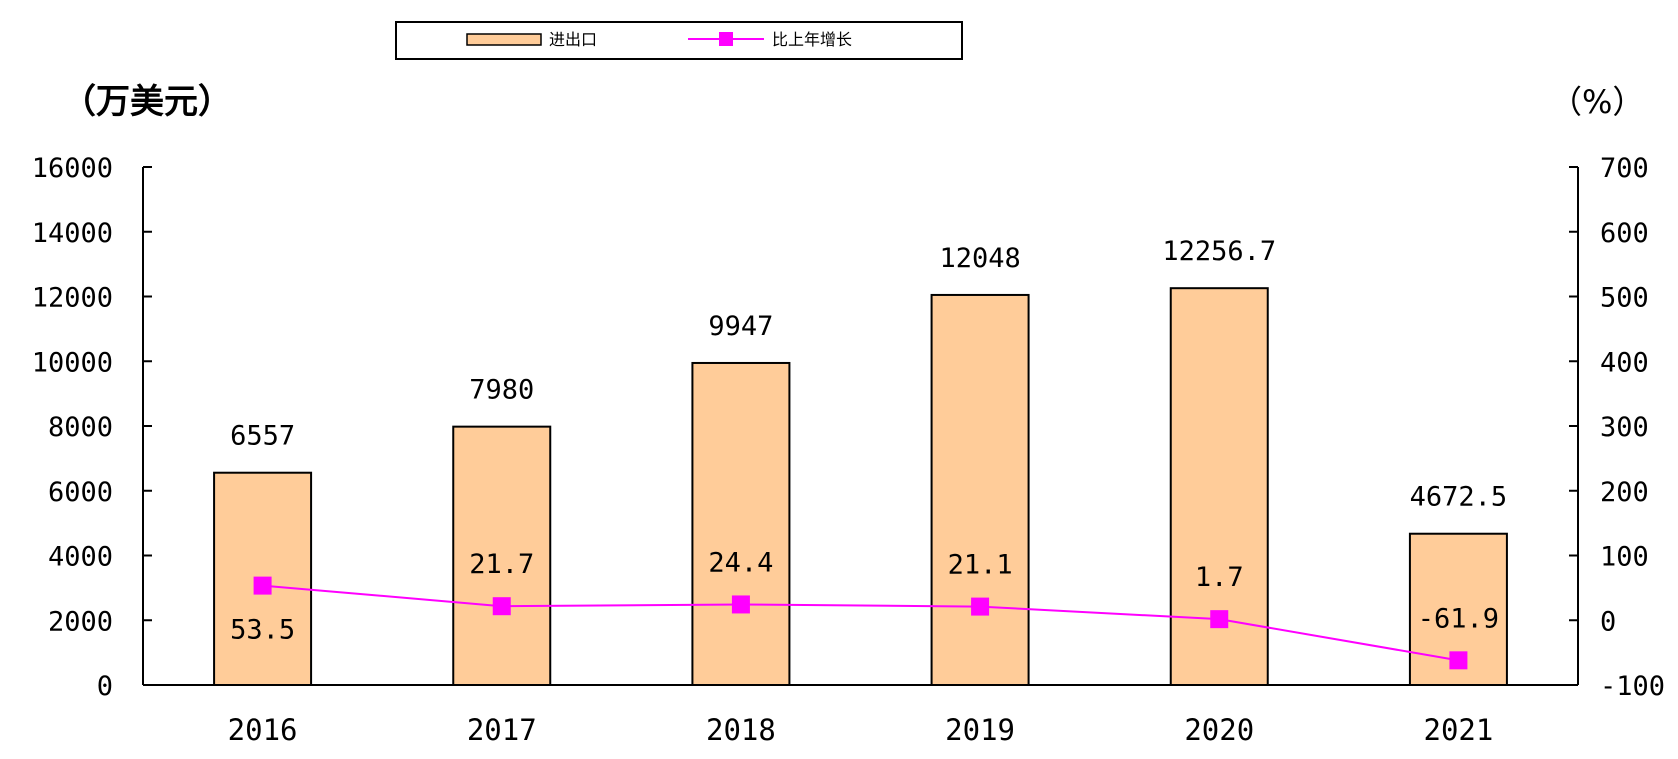  I want to click on legend-bar-swatch, so click(504, 39).